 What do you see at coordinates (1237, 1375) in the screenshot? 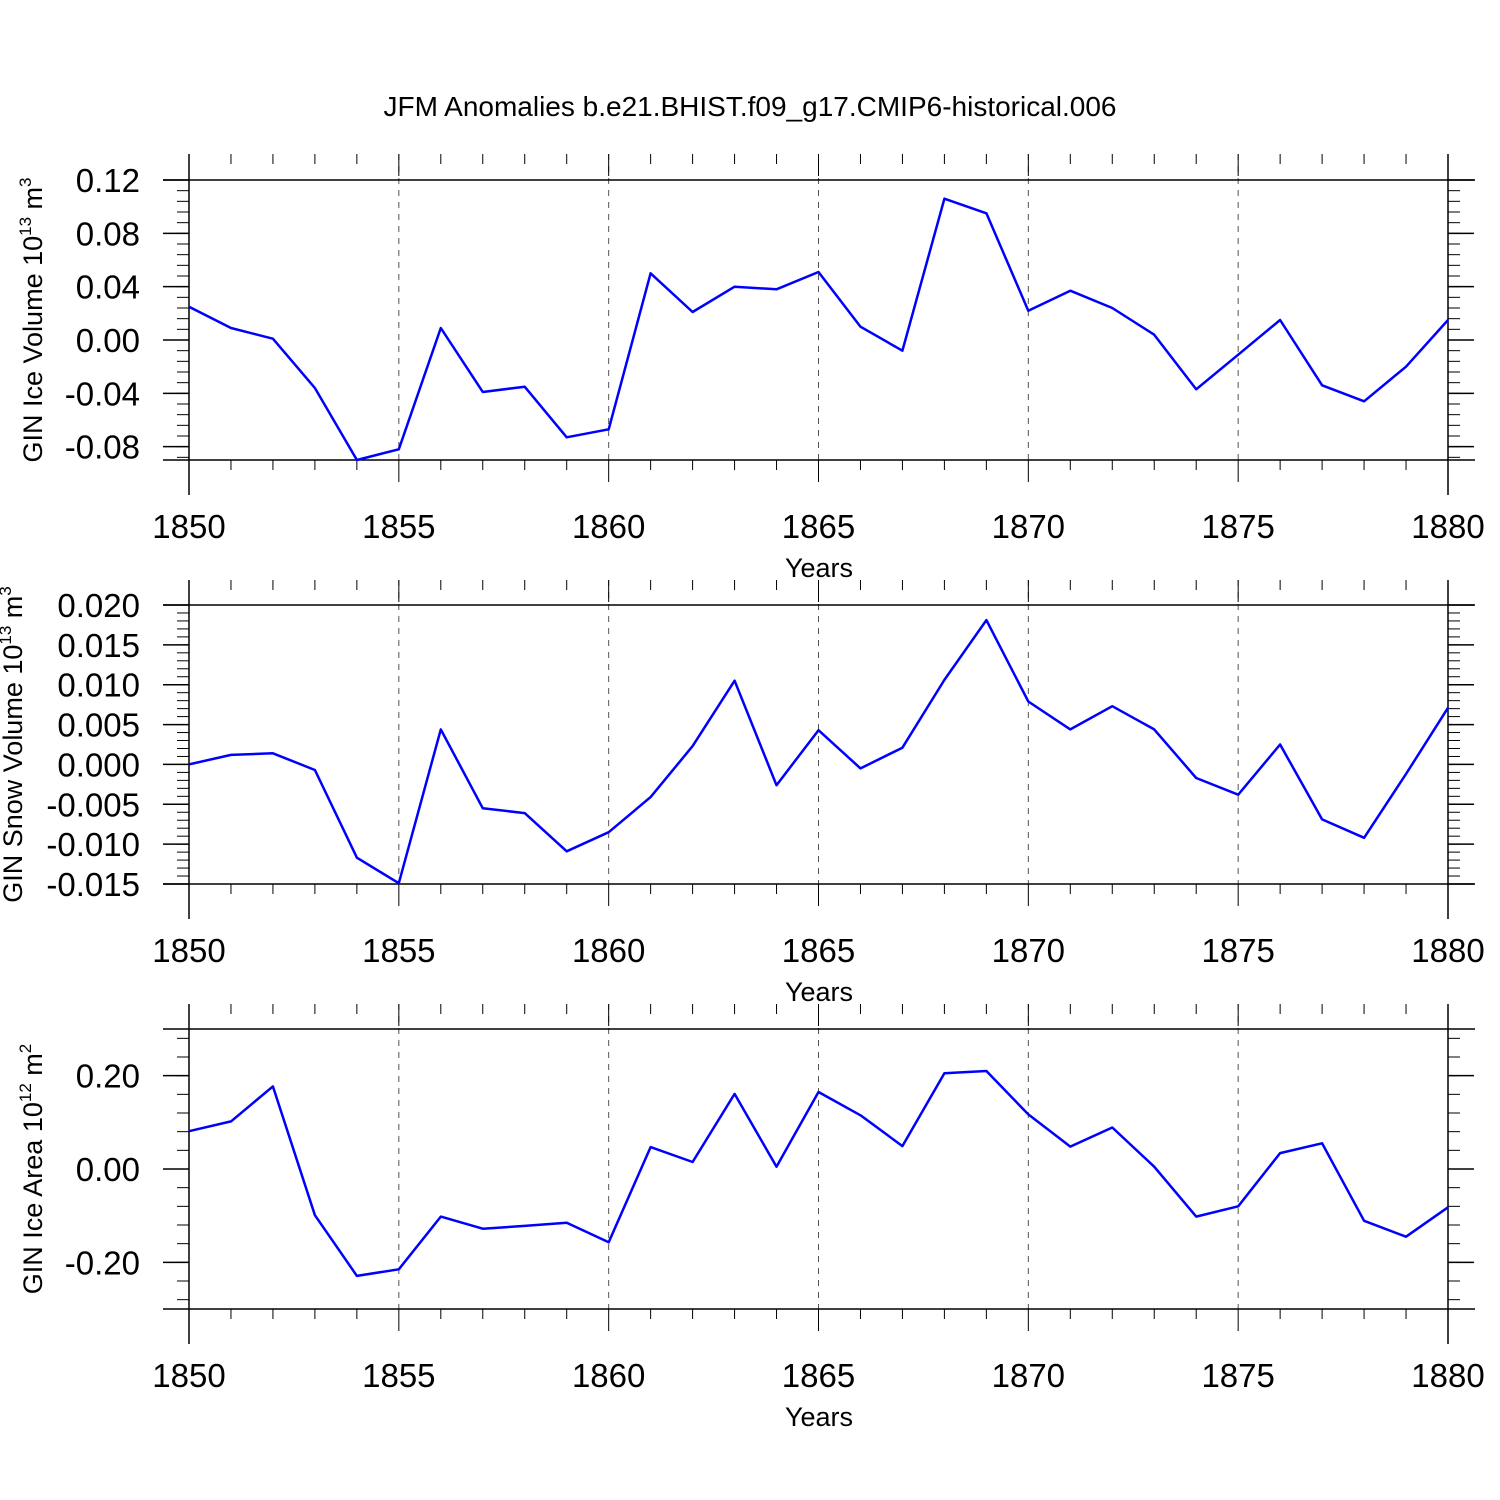
I see `panel-3-x-tick-label: 1875` at bounding box center [1237, 1375].